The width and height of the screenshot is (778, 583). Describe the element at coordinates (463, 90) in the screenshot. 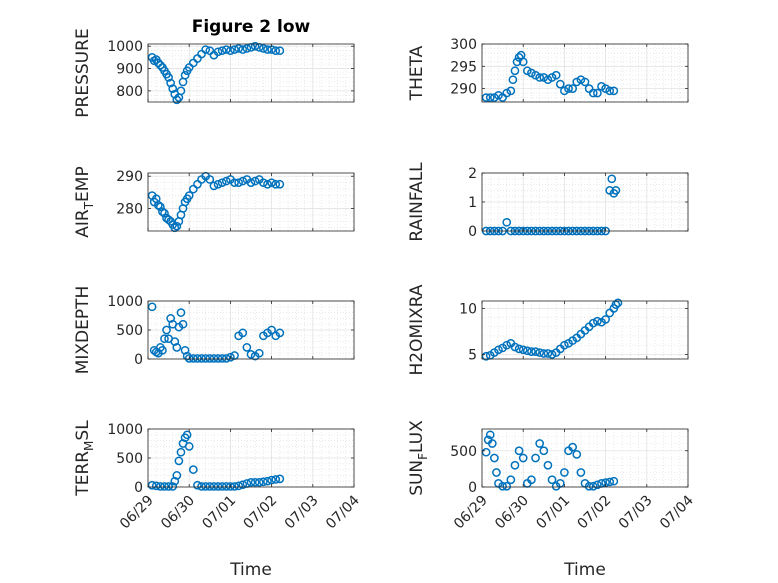

I see `subplot-2-ytick-label: 290` at that location.